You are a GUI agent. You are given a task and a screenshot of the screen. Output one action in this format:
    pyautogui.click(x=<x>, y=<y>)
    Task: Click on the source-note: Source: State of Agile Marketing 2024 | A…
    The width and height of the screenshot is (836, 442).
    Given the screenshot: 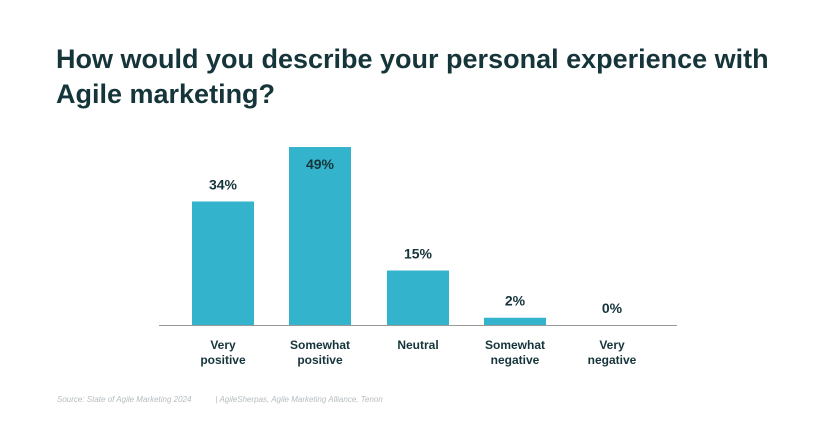 What is the action you would take?
    pyautogui.click(x=220, y=399)
    